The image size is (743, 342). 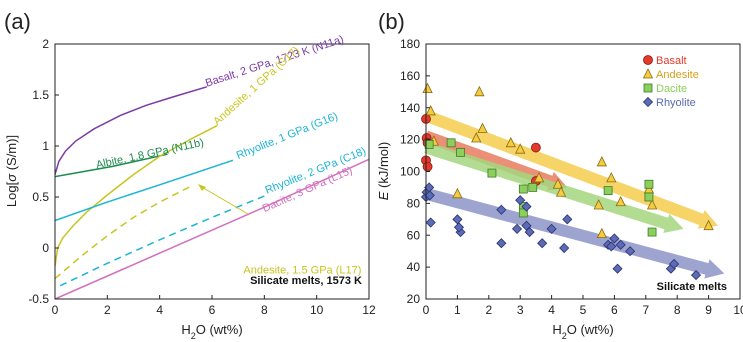 I want to click on y-tick-label: 1.5, so click(x=40, y=95).